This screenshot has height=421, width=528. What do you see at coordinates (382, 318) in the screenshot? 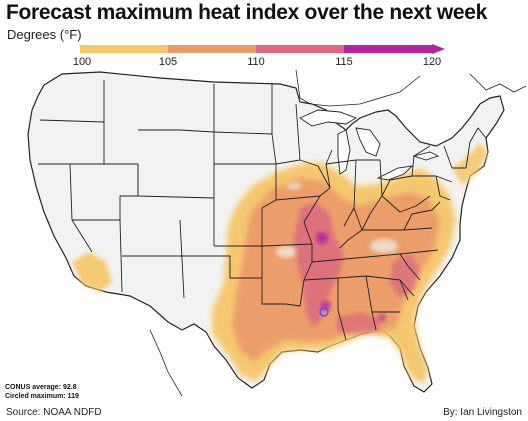
I see `heat-zone-115-georgia` at bounding box center [382, 318].